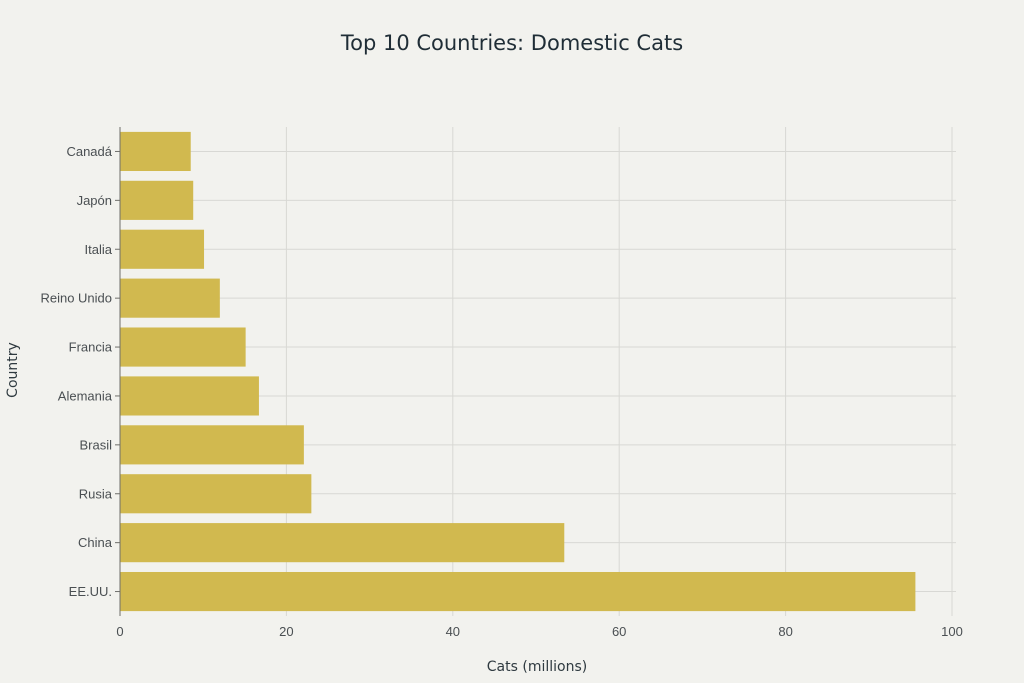 The image size is (1024, 683). I want to click on x-tick-label: 0, so click(119, 631).